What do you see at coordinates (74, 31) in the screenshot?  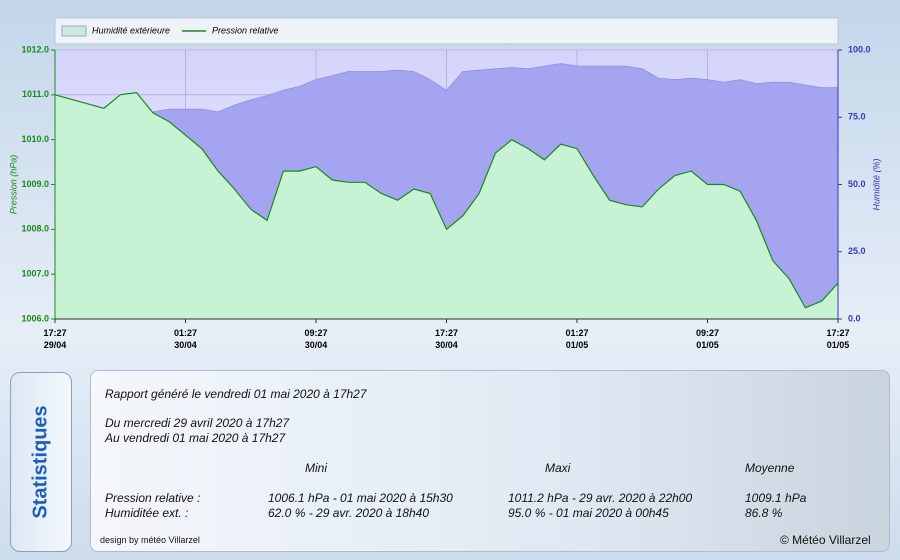 I see `legend-swatch` at bounding box center [74, 31].